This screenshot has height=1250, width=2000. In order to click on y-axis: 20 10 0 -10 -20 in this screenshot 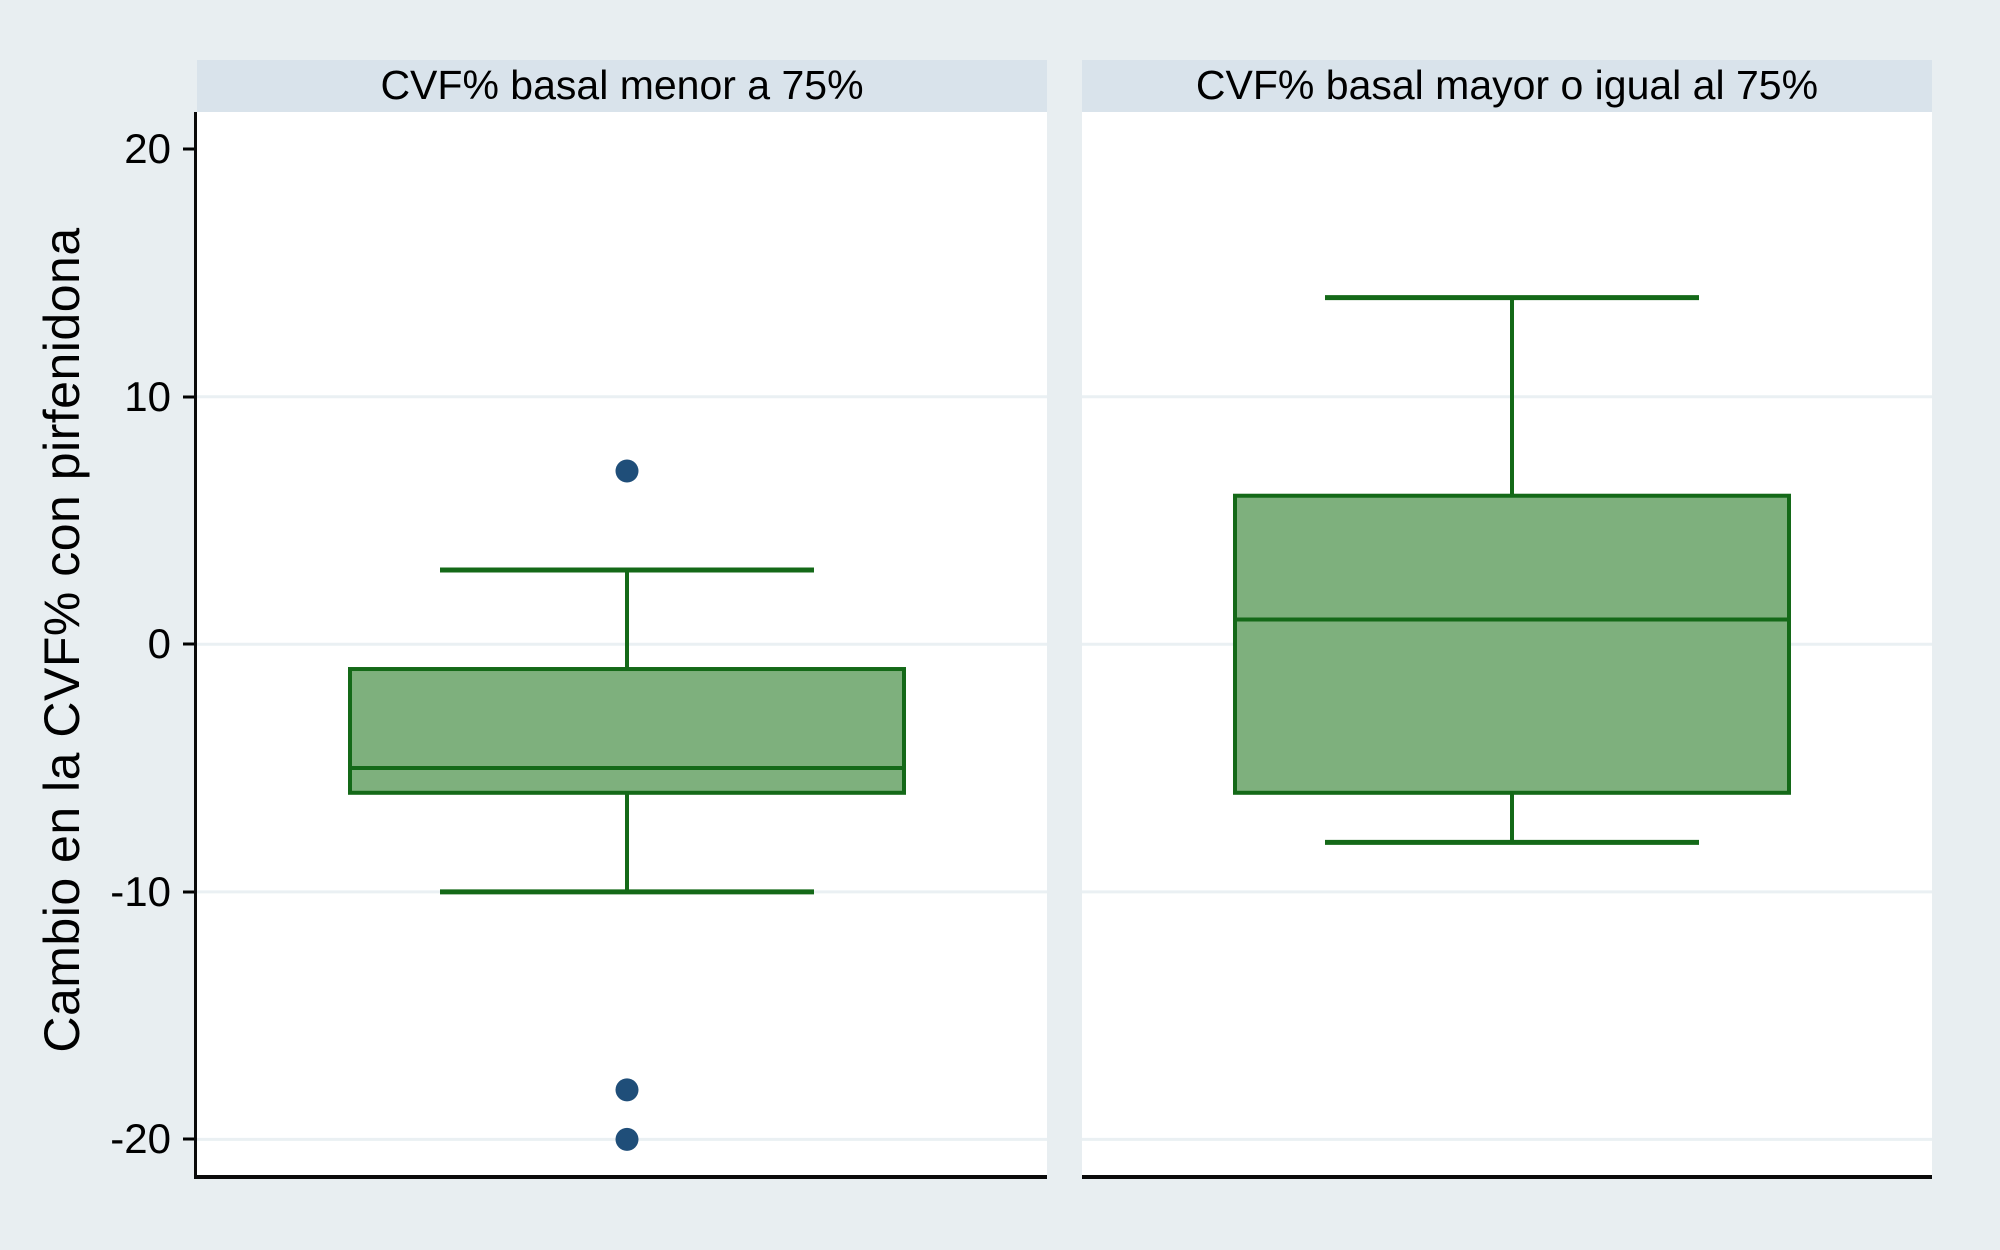, I will do `click(98, 645)`.